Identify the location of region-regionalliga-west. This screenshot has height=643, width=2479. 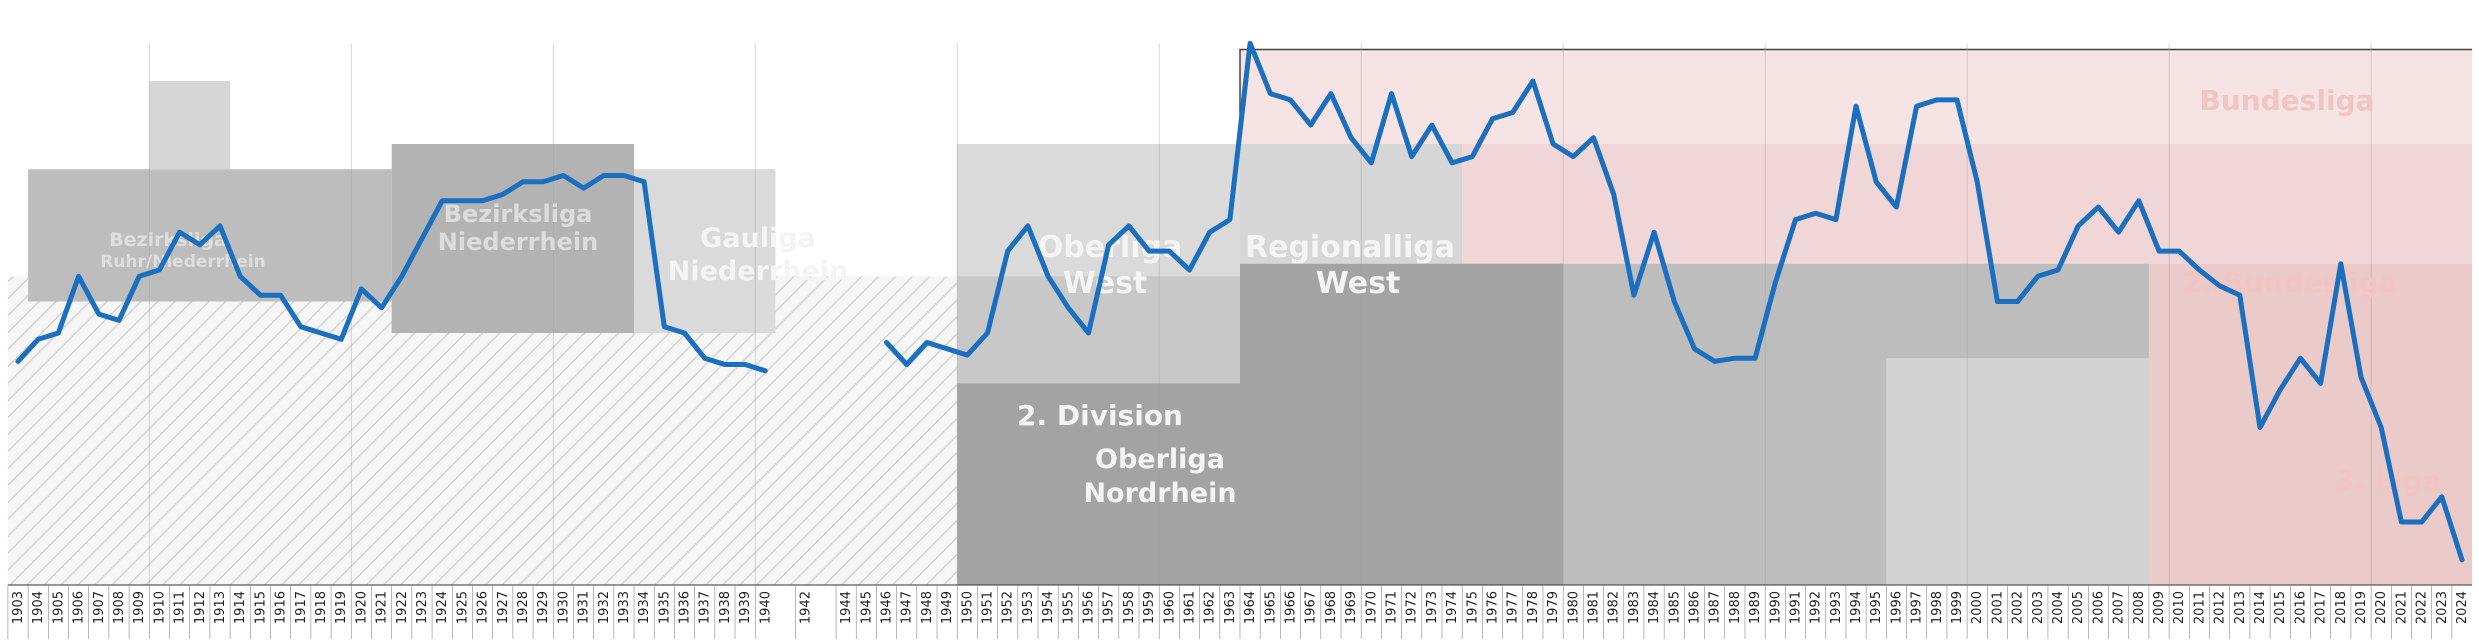
(1351, 204).